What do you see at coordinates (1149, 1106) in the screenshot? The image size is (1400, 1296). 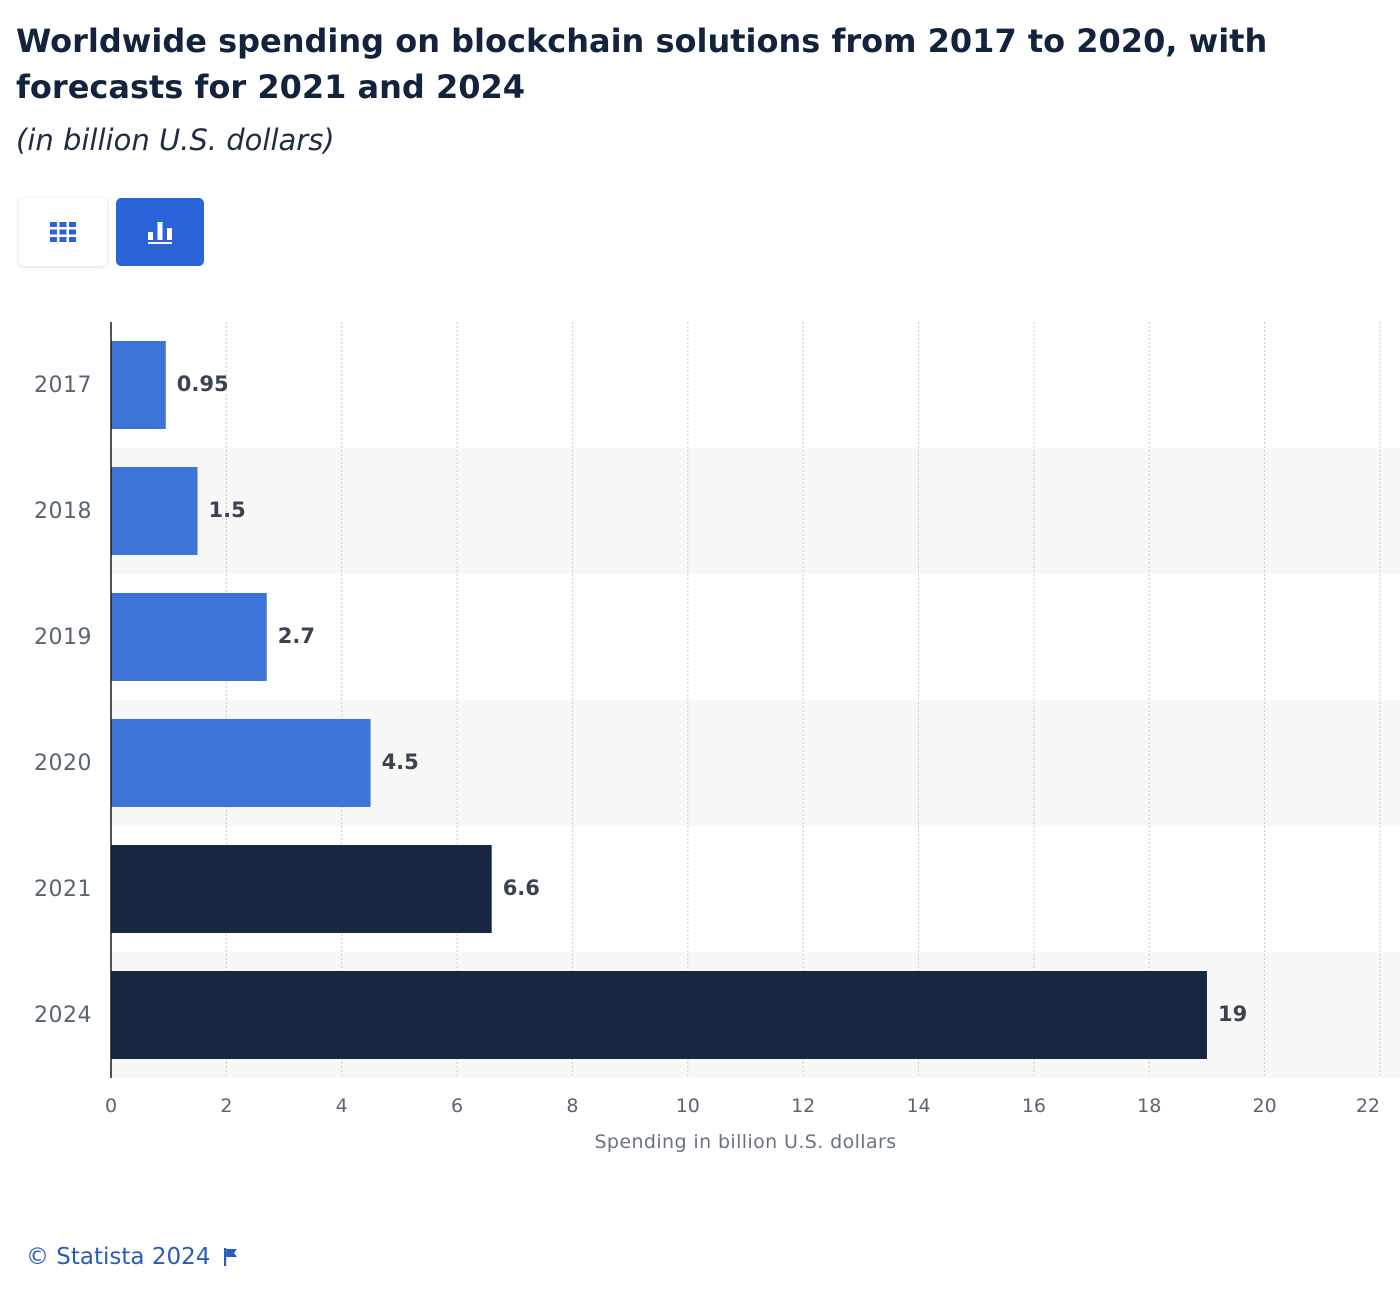 I see `x-tick-label-18: 18` at bounding box center [1149, 1106].